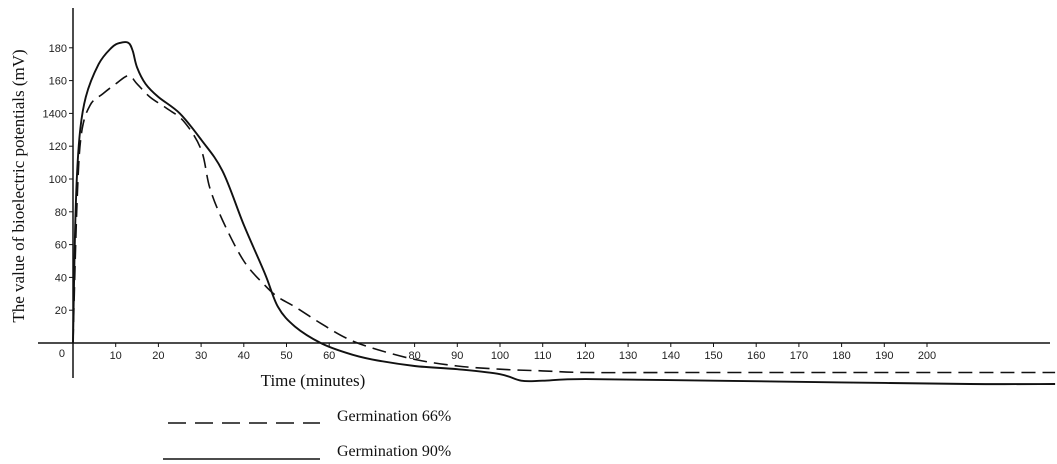 Image resolution: width=1057 pixels, height=464 pixels. What do you see at coordinates (329, 356) in the screenshot?
I see `x-tick-label: 60` at bounding box center [329, 356].